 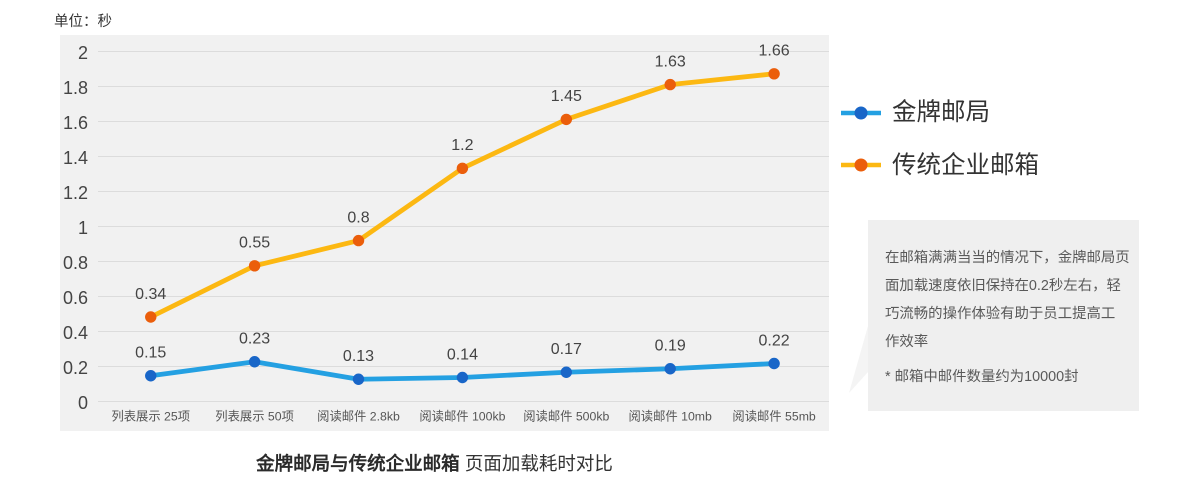 I want to click on svg-text: 1.4, so click(x=75, y=158).